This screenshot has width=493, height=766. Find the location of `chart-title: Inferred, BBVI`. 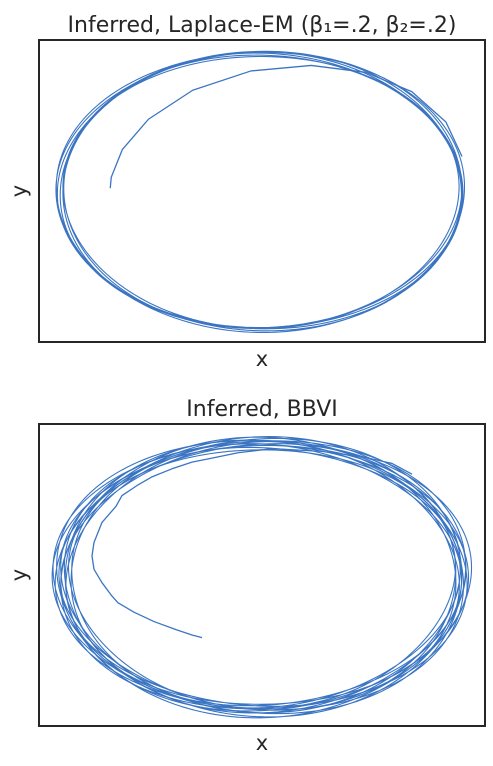

chart-title: Inferred, BBVI is located at coordinates (261, 409).